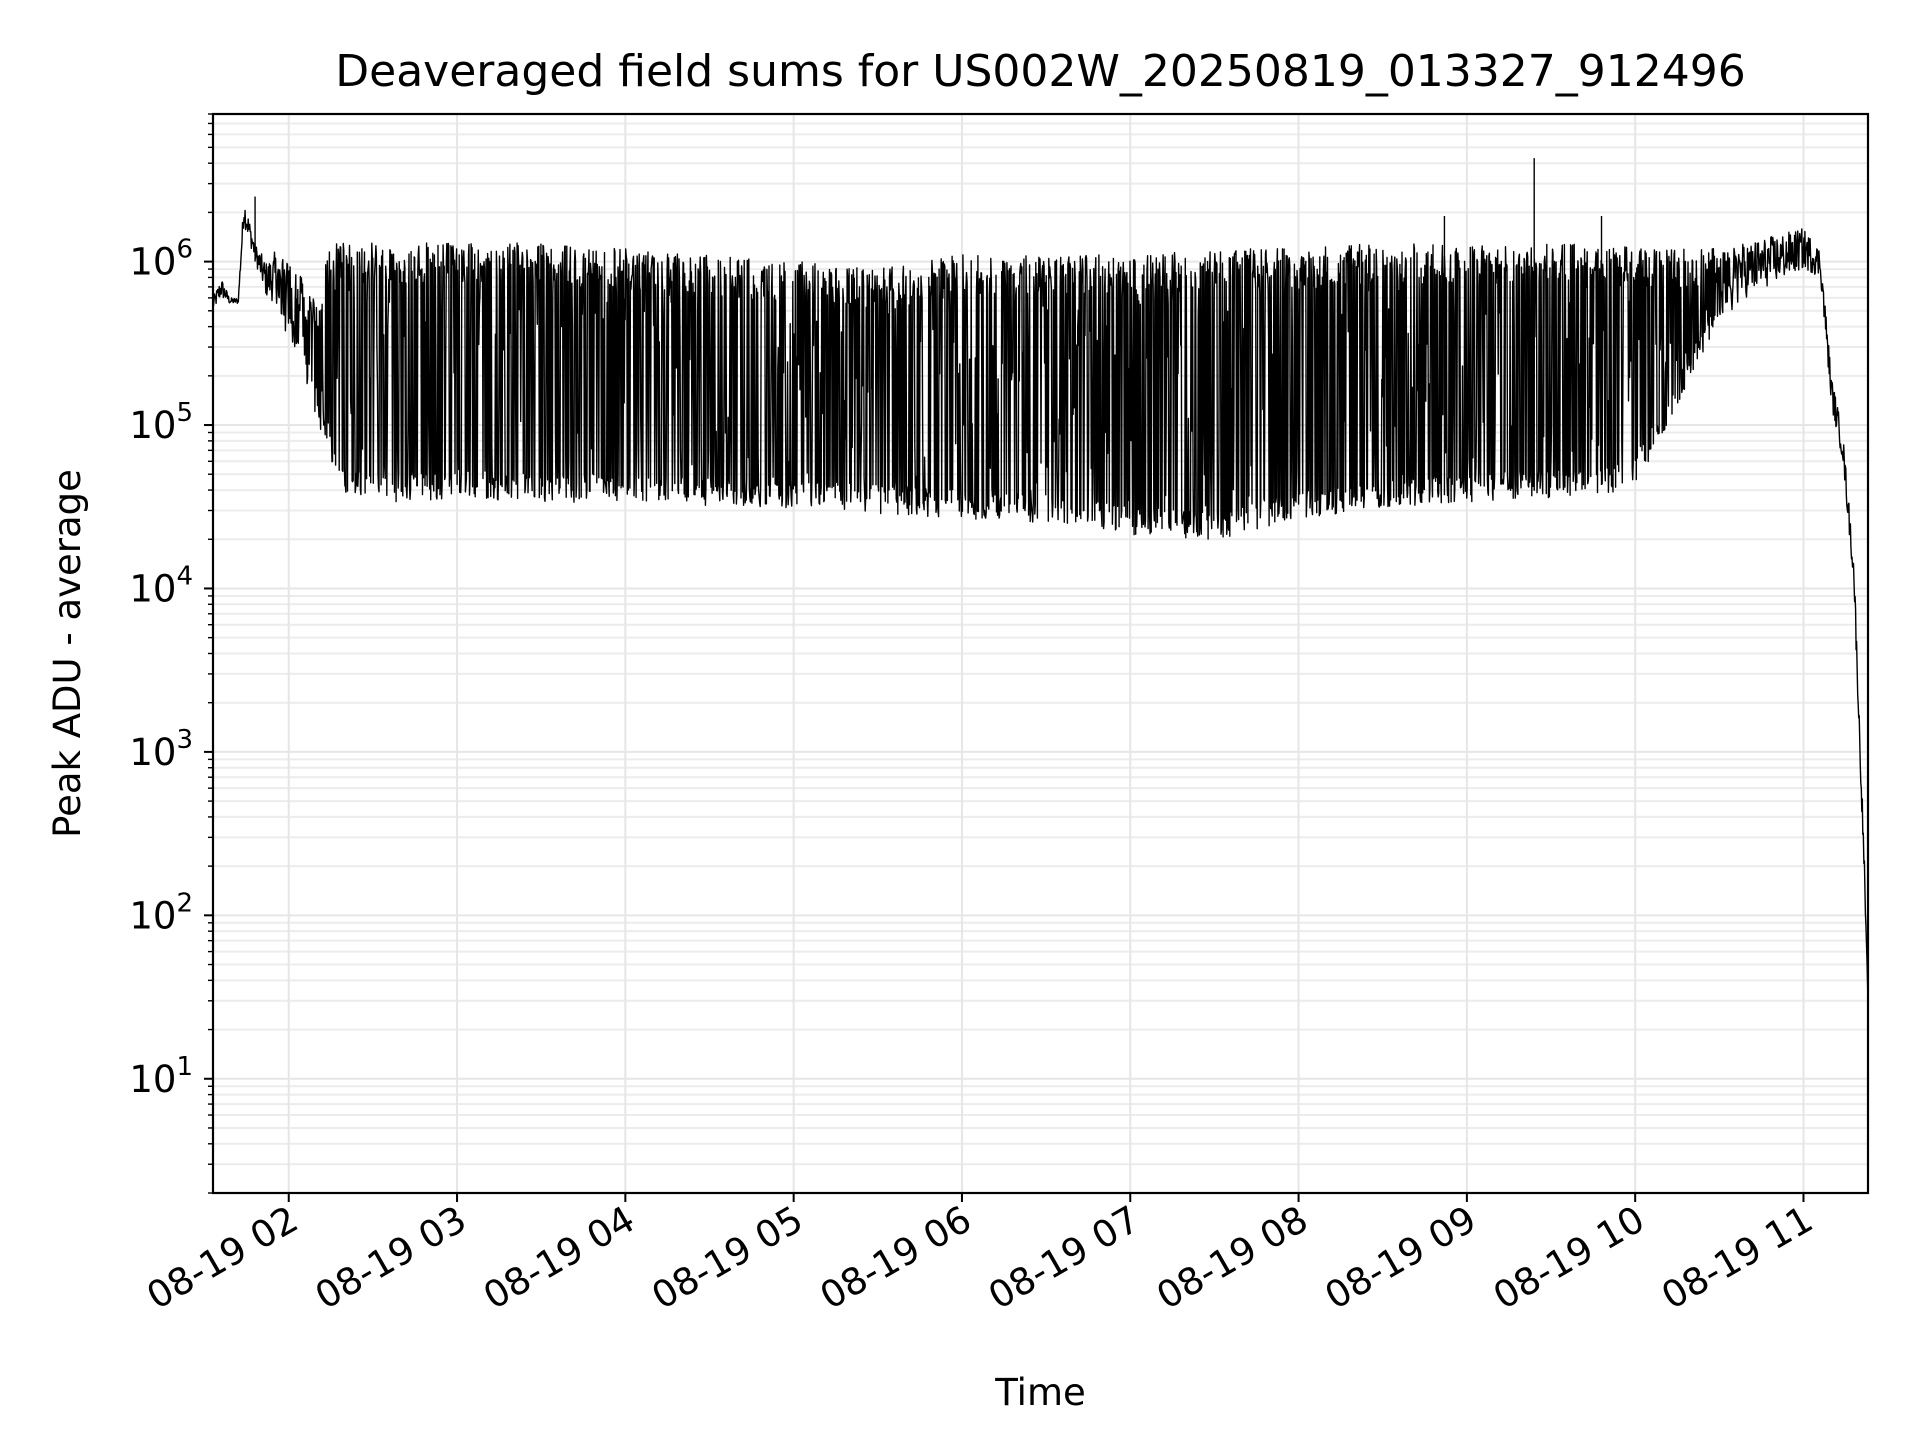 The width and height of the screenshot is (1920, 1440). I want to click on y-tick-label: 10⁶, so click(161, 259).